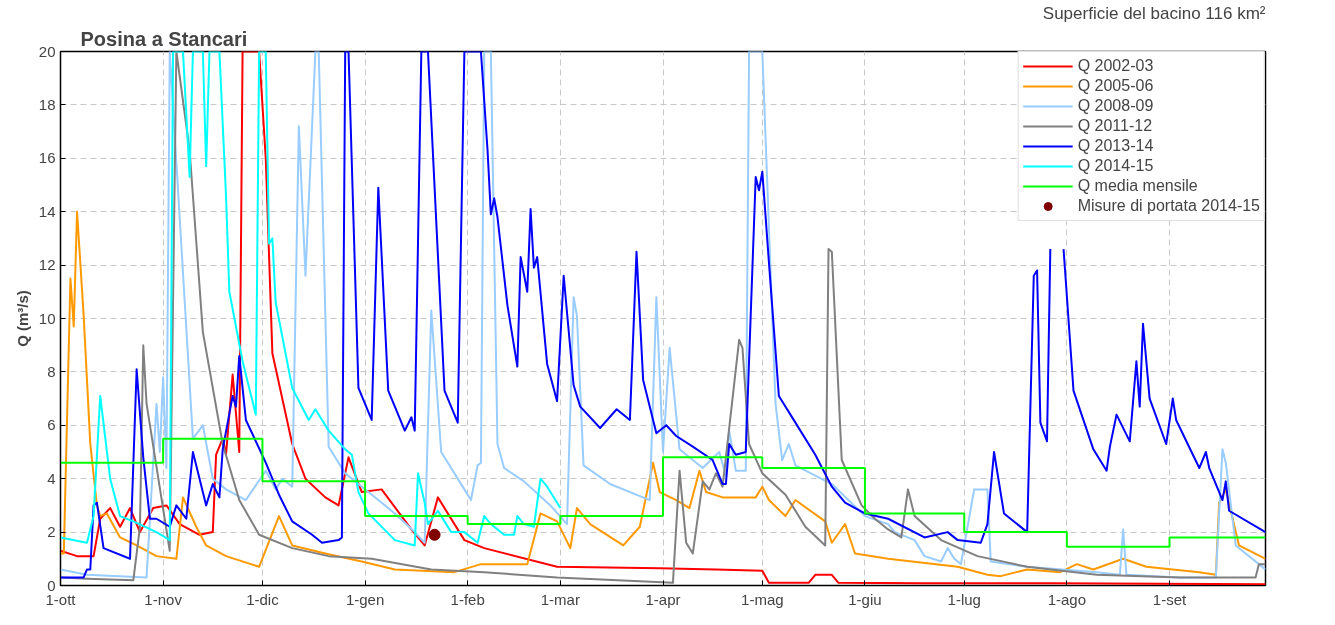 This screenshot has height=625, width=1335. I want to click on legend-label: Q 2008-09, so click(1115, 106).